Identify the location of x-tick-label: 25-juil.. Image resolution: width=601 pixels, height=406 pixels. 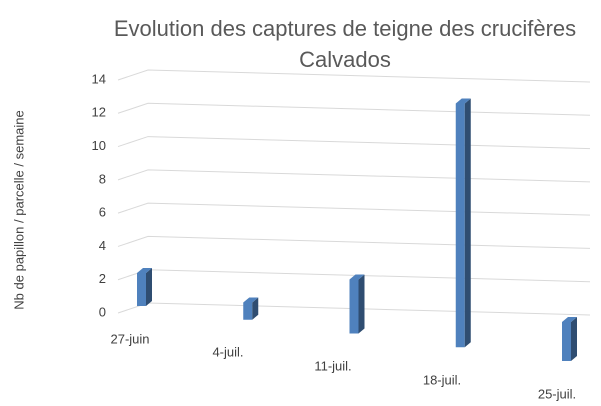
(557, 393).